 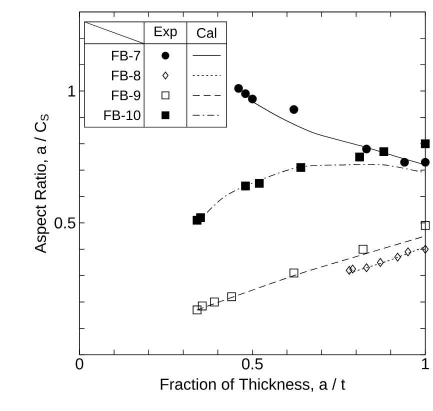 I want to click on x-tick-label: 0.5, so click(x=252, y=364).